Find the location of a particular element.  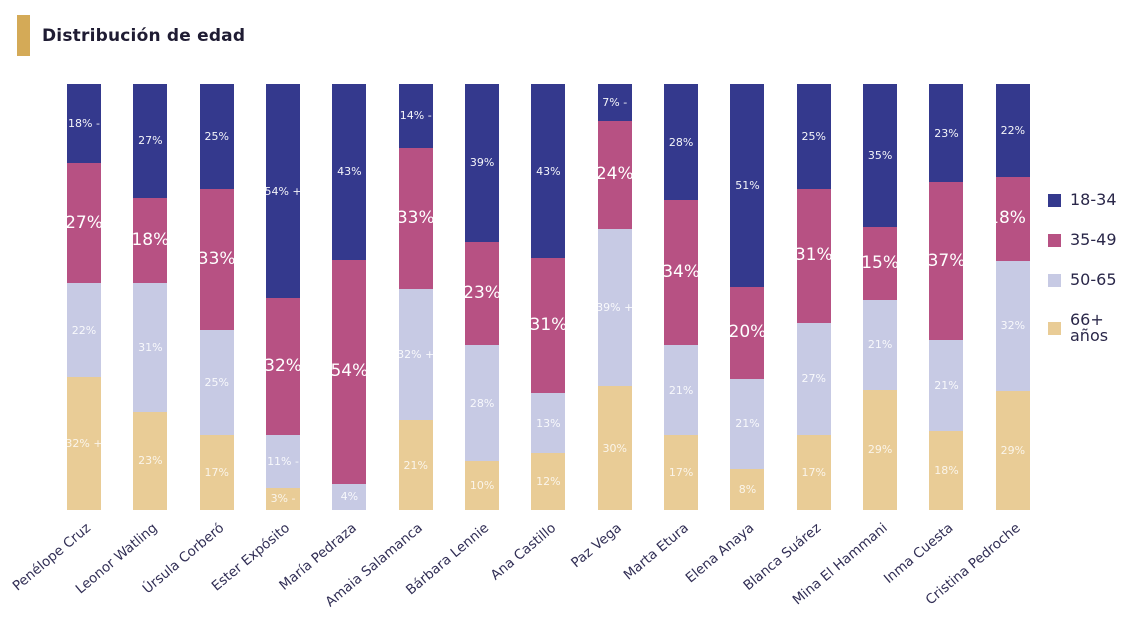

legend-label: 35-49 is located at coordinates (1093, 239).